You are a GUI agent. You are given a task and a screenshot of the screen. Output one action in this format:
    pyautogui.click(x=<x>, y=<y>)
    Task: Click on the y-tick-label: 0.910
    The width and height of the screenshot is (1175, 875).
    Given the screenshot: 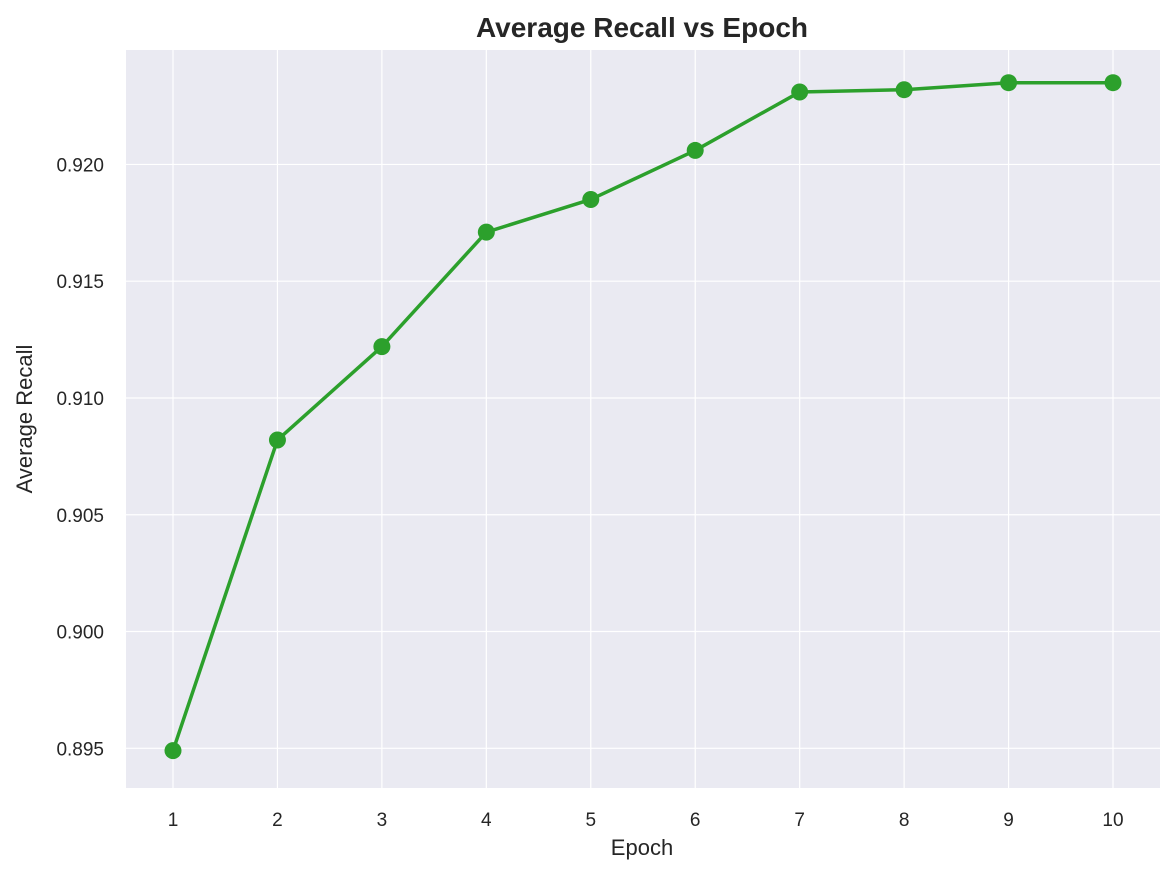 What is the action you would take?
    pyautogui.click(x=80, y=399)
    